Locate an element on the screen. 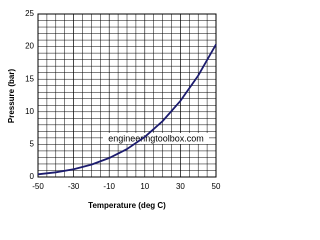 This screenshot has height=240, width=320. x-tick-label: 30 is located at coordinates (180, 186).